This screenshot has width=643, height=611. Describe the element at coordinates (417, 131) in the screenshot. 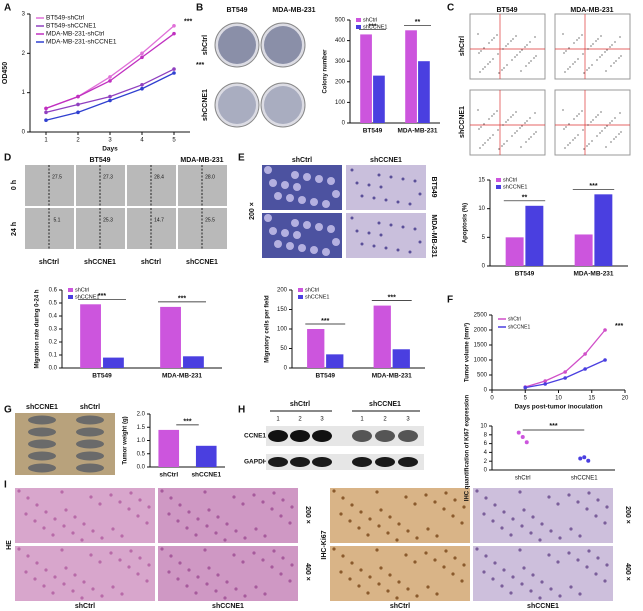

I see `x-tick-label: MDA-MB-231` at that location.